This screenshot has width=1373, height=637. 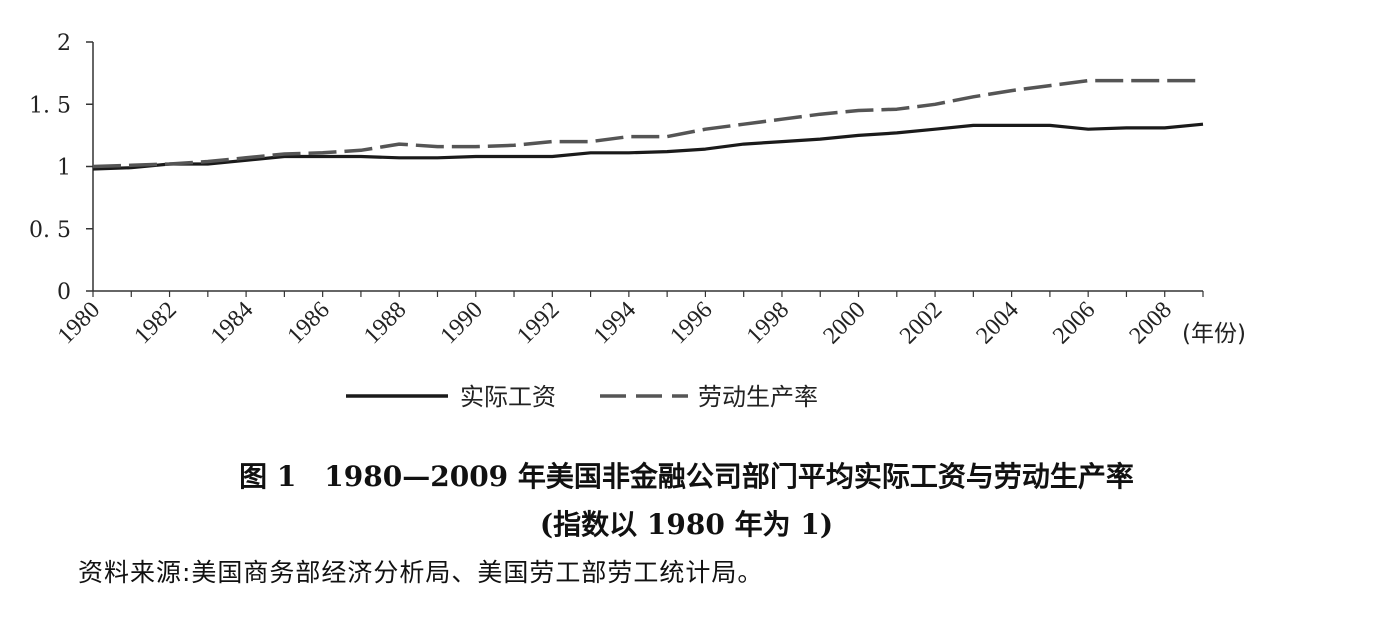 What do you see at coordinates (686, 524) in the screenshot?
I see `figure-caption-subtitle: (指数以 1980 年为 1)` at bounding box center [686, 524].